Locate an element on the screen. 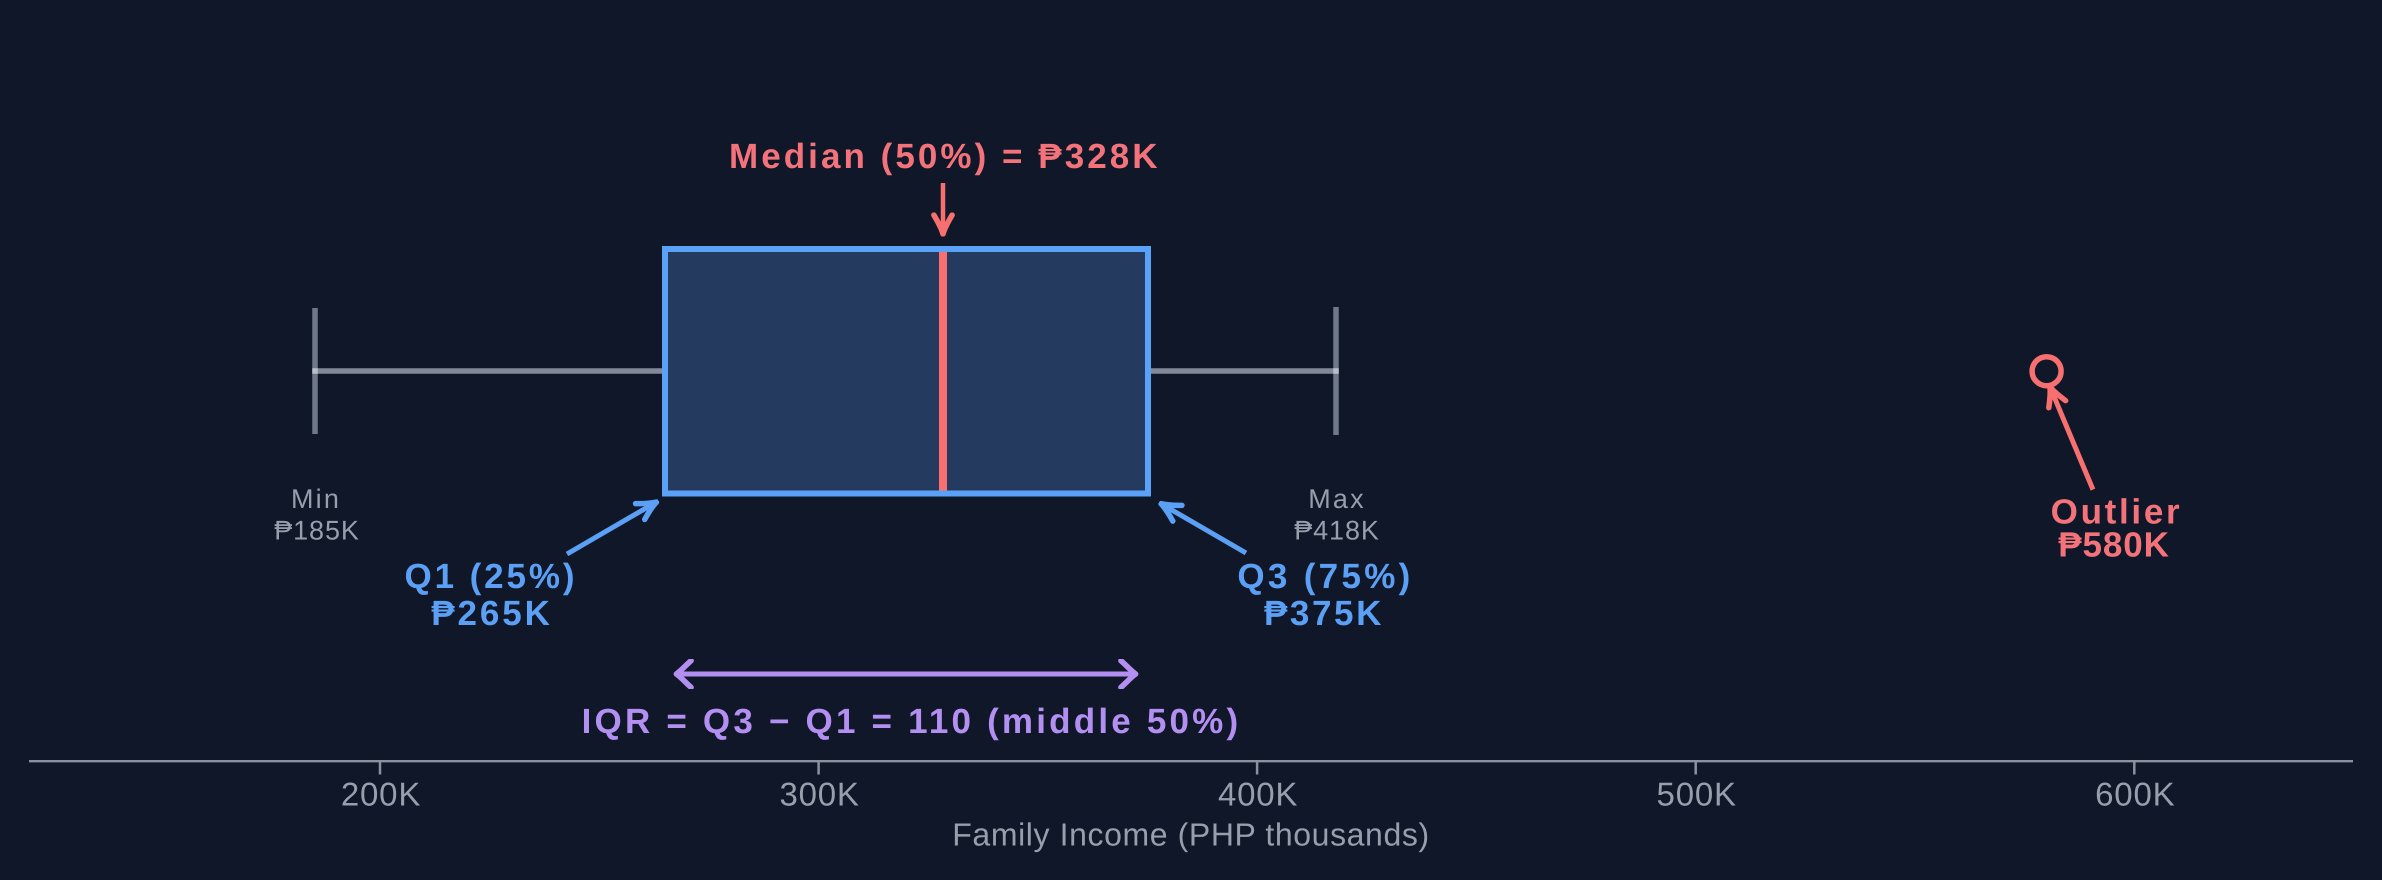 The height and width of the screenshot is (880, 2382). svg-text: ₱375K is located at coordinates (1324, 613).